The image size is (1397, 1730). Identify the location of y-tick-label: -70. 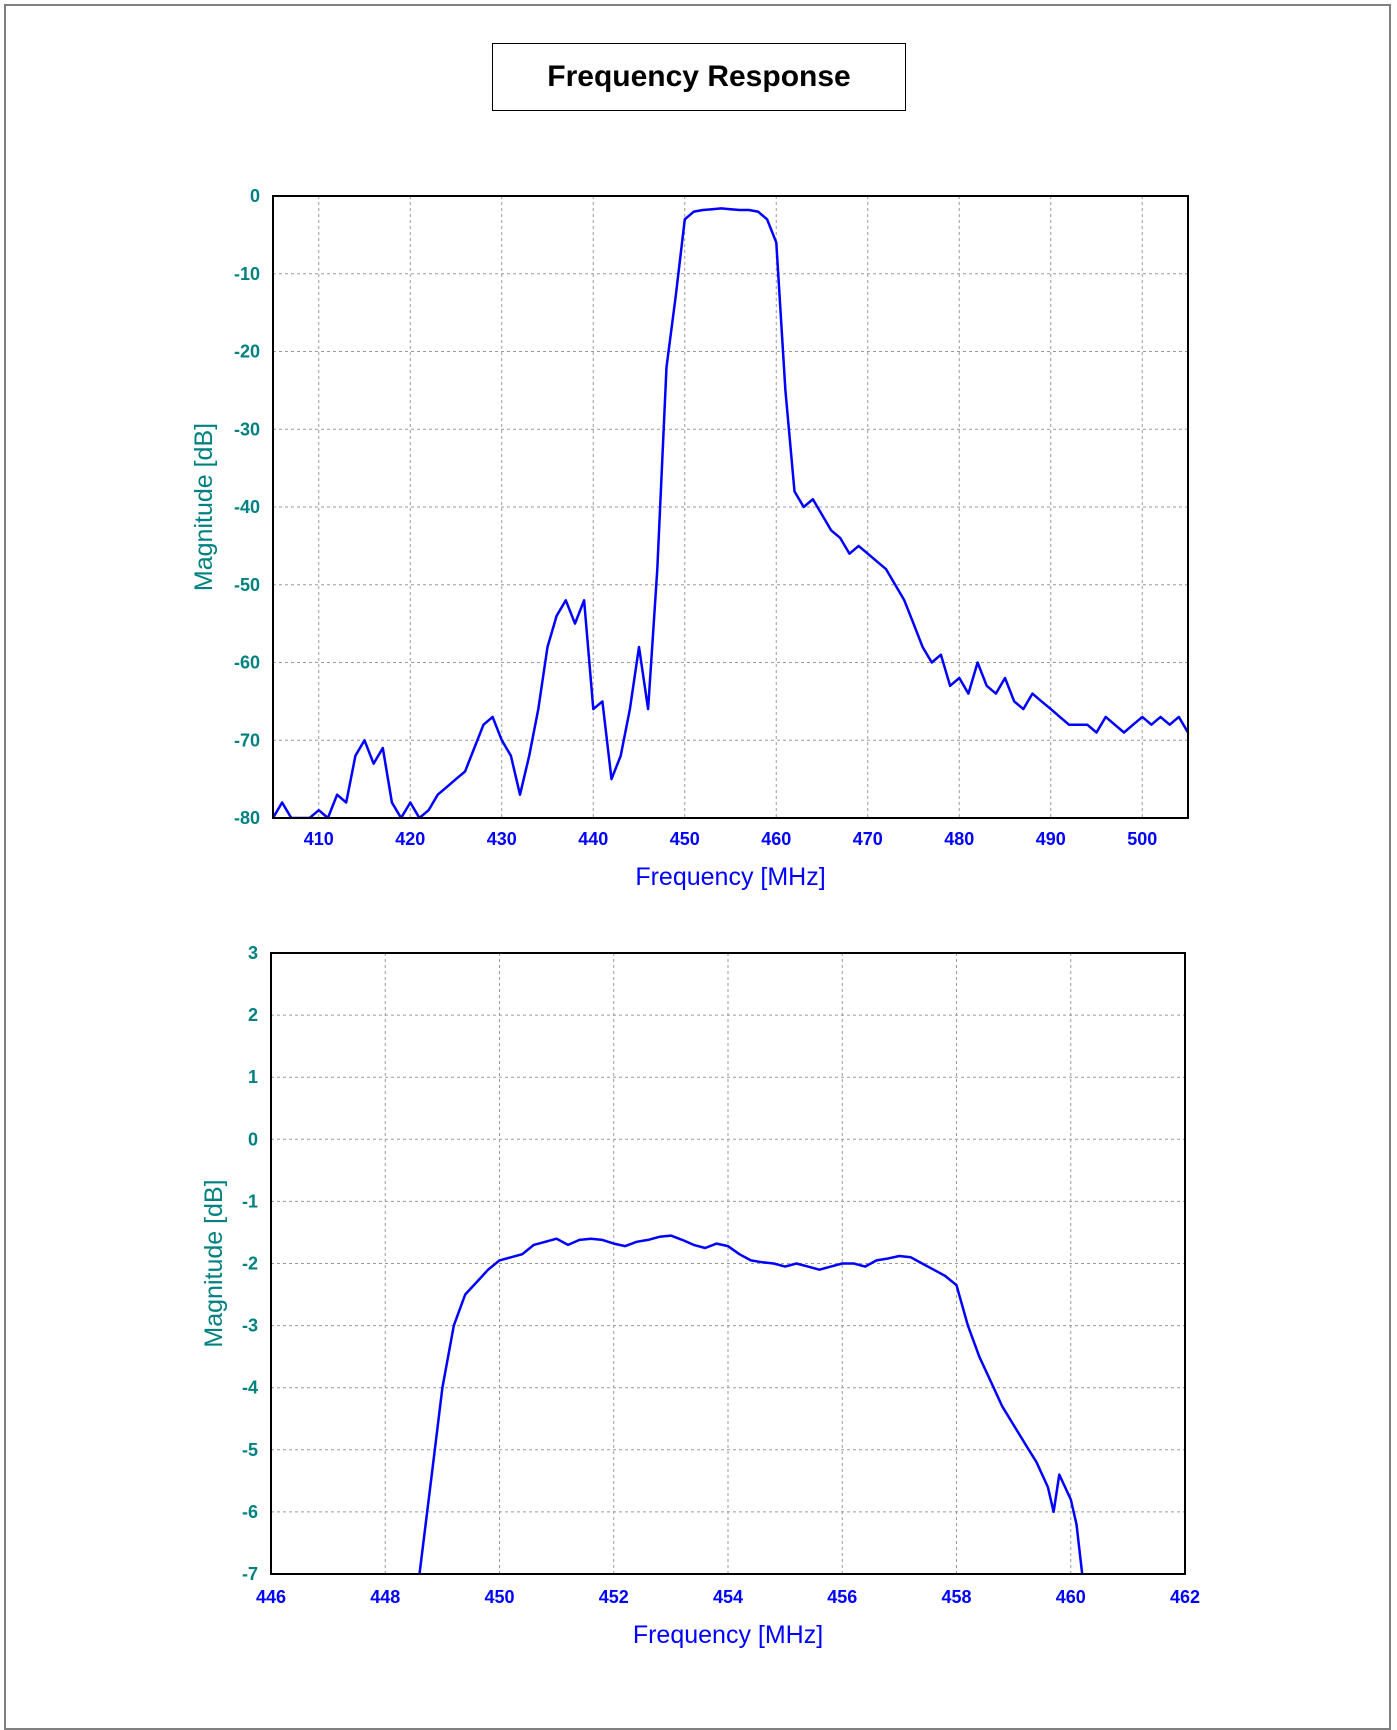
(247, 740).